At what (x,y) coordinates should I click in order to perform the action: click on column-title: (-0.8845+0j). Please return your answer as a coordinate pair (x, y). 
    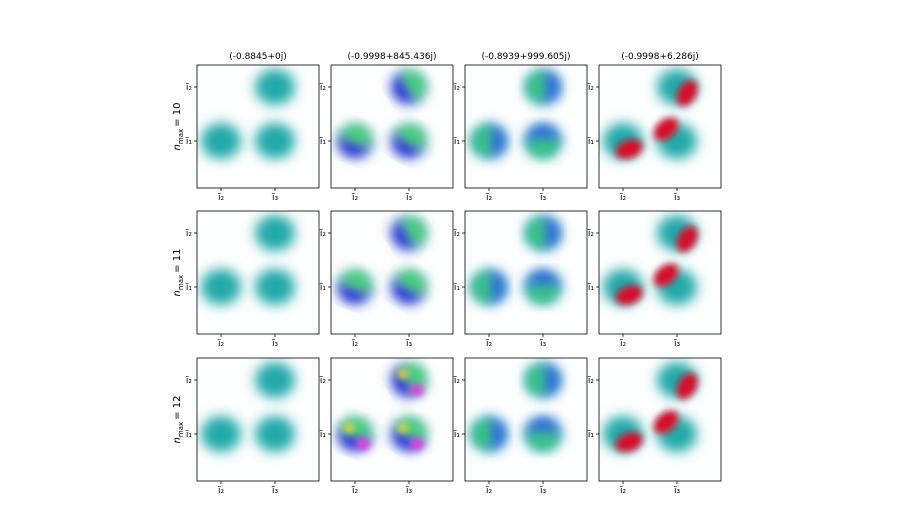
    Looking at the image, I should click on (258, 57).